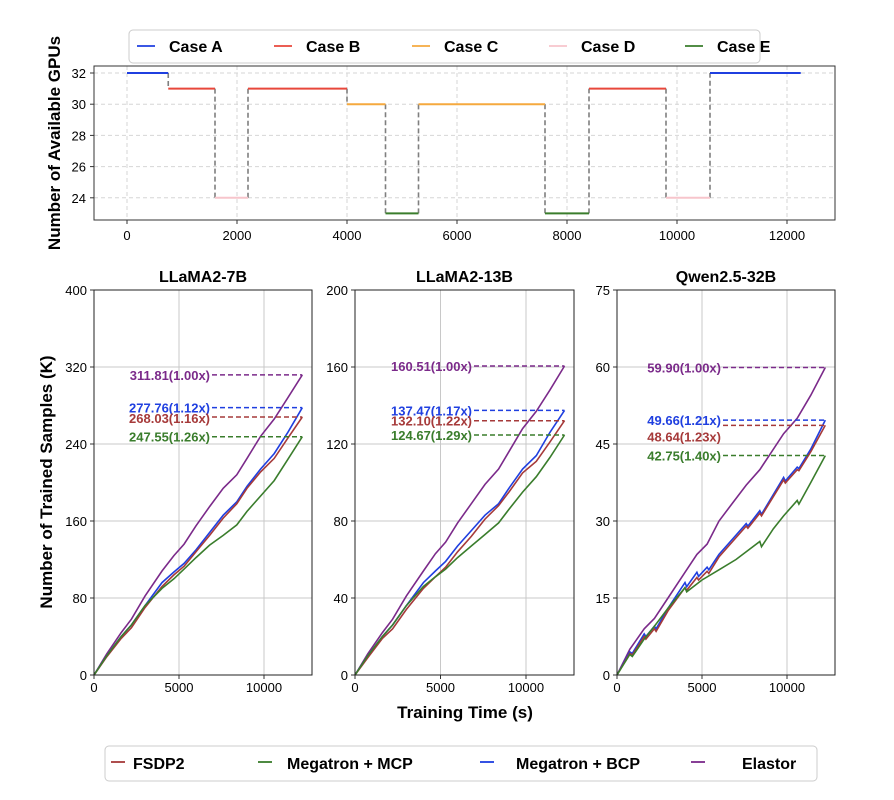 The image size is (894, 800). Describe the element at coordinates (567, 235) in the screenshot. I see `top-x-tick-label: 8000` at that location.